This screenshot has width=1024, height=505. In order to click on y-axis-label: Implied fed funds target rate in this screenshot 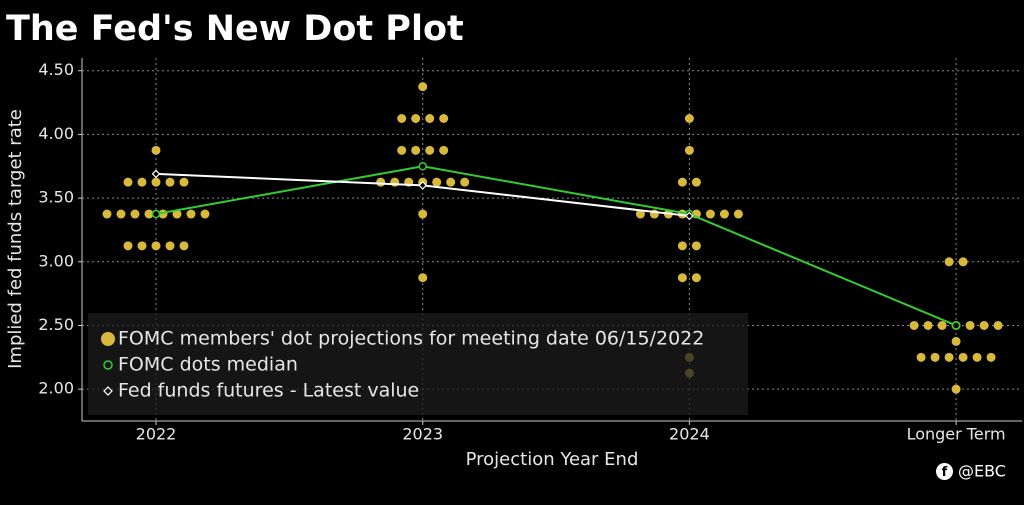, I will do `click(15, 239)`.